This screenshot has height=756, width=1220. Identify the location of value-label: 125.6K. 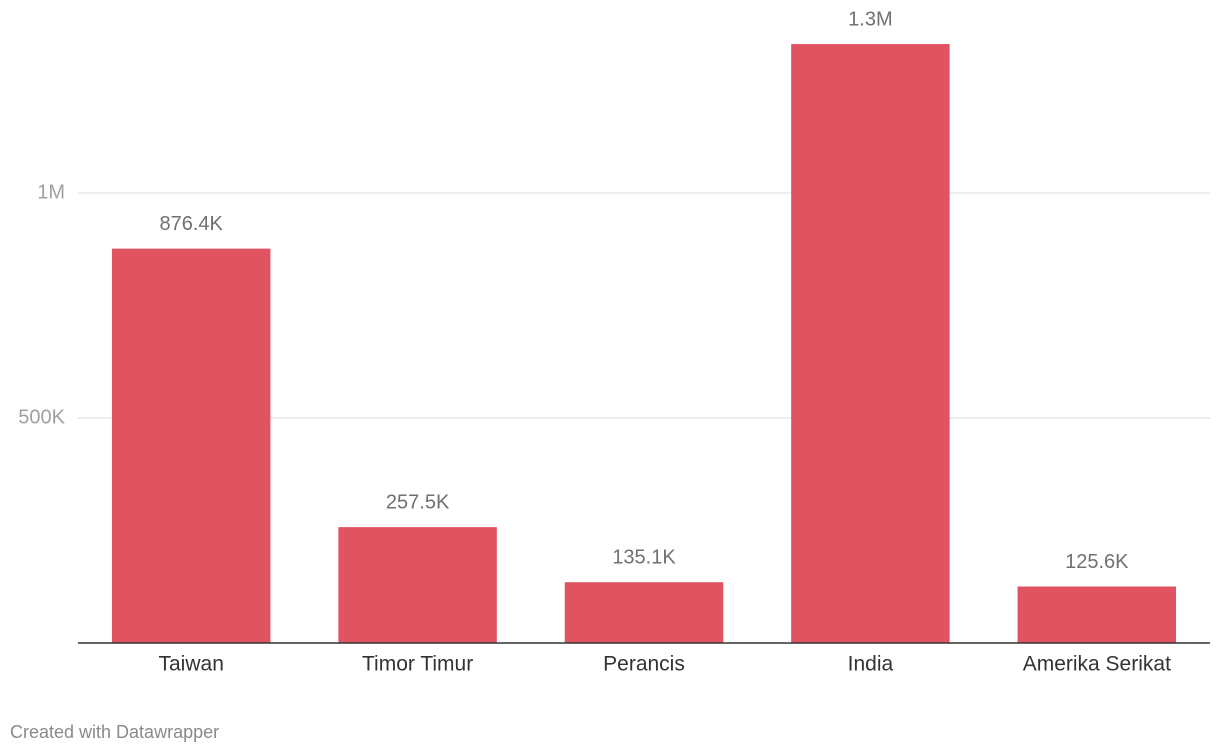
(1097, 562).